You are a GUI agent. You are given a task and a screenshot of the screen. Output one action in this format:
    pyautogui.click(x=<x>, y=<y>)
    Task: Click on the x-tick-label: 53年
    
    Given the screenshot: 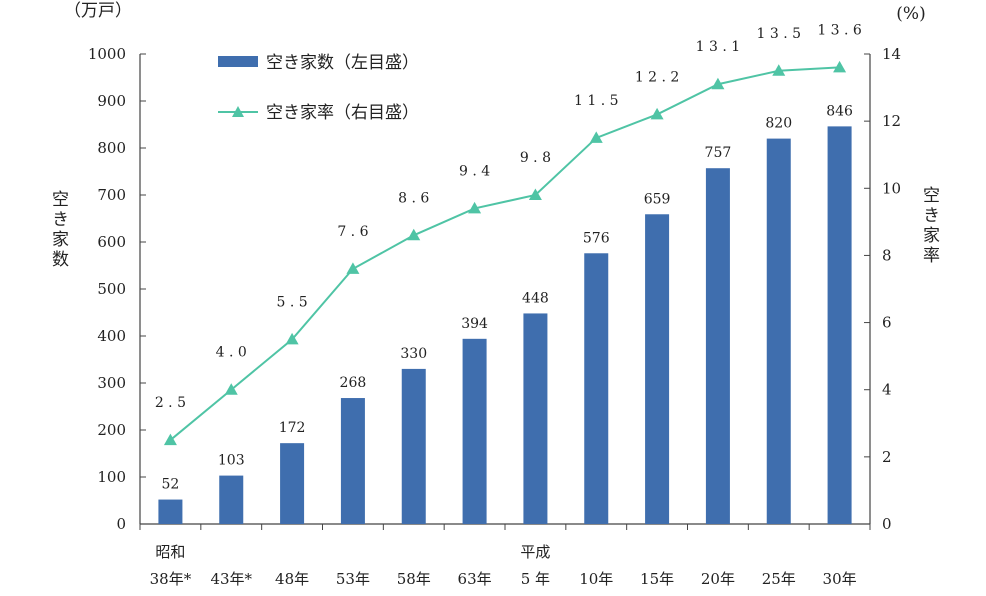 What is the action you would take?
    pyautogui.click(x=353, y=579)
    